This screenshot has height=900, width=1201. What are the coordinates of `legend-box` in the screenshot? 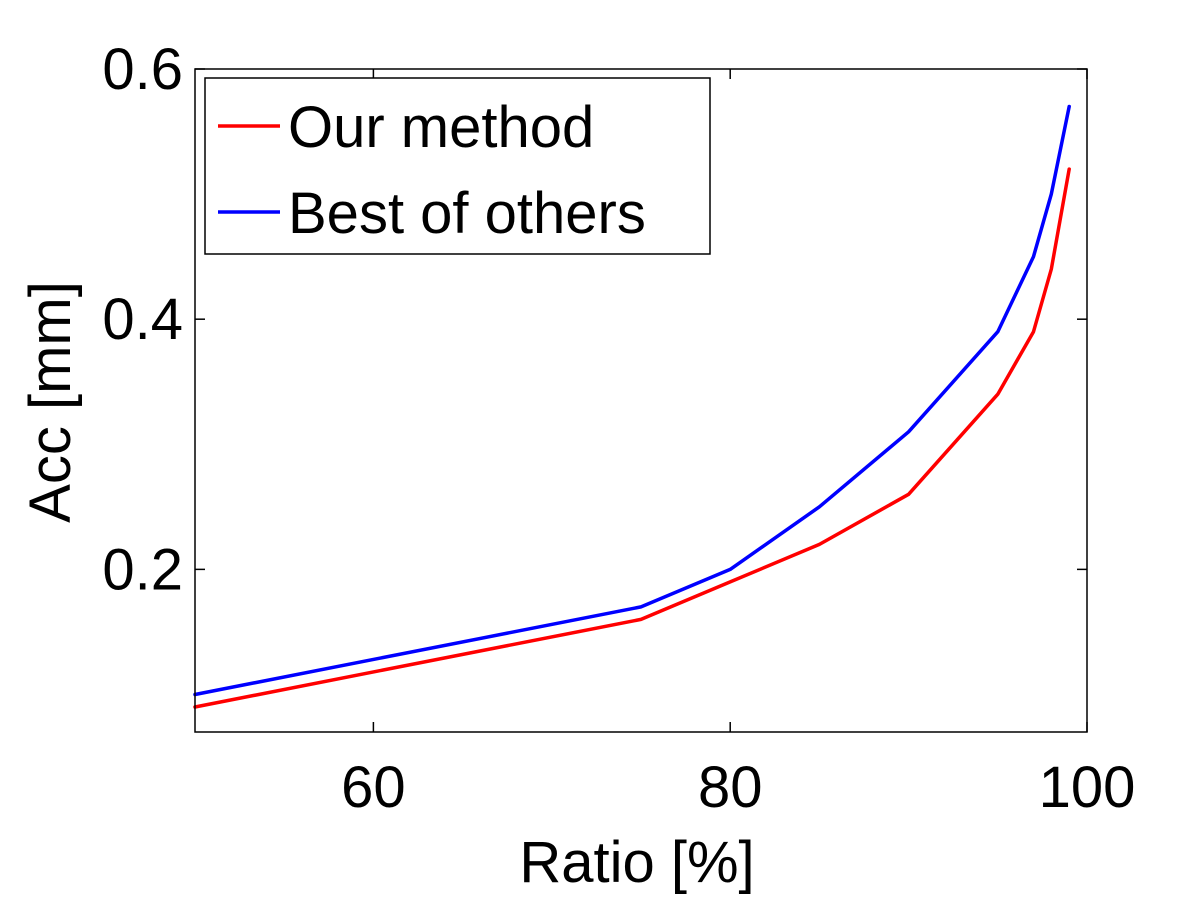 It's located at (457, 166).